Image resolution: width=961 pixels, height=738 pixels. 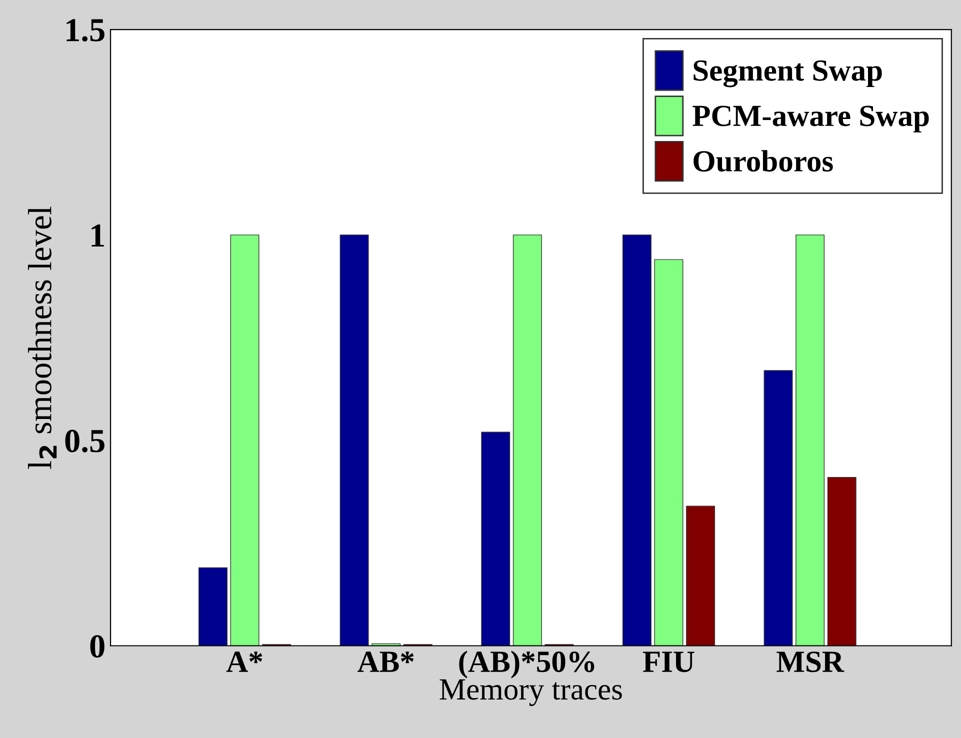 I want to click on y-tick-label: 0, so click(x=97, y=646).